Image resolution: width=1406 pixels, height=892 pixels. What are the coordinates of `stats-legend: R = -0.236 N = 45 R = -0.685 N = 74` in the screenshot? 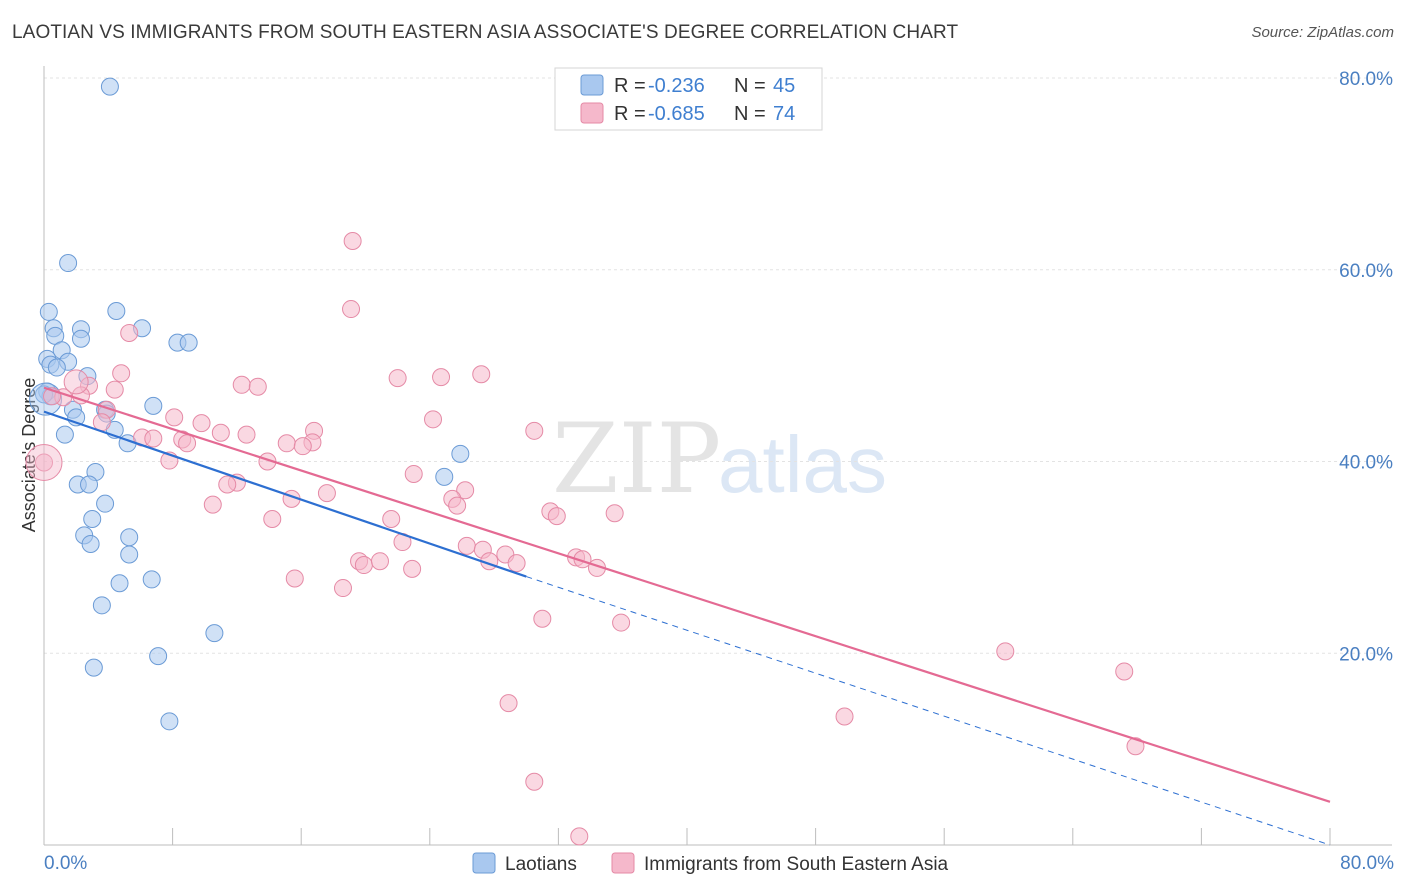 It's located at (688, 99).